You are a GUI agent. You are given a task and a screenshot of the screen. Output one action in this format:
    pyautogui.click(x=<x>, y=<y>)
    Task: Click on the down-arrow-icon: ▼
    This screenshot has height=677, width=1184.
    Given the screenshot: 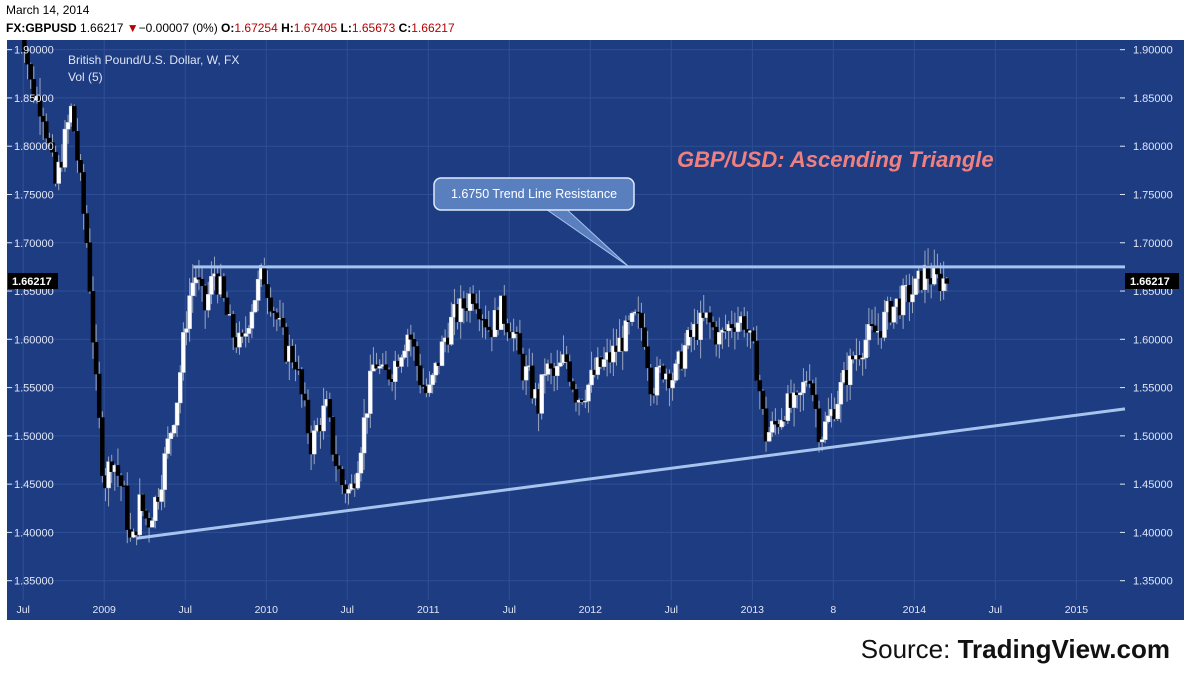 What is the action you would take?
    pyautogui.click(x=132, y=28)
    